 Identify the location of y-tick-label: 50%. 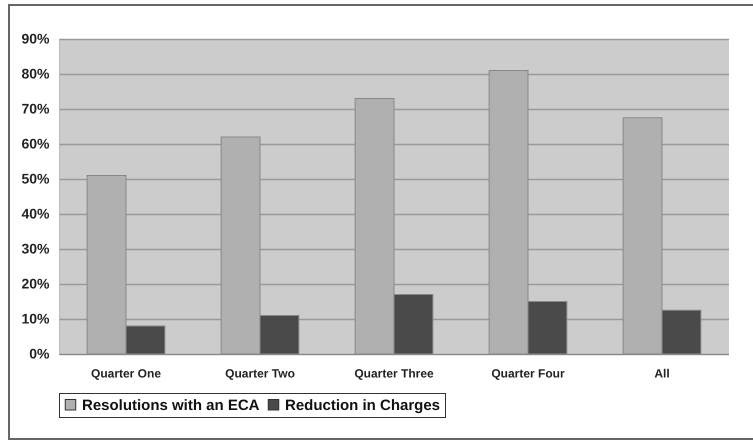
(35, 178).